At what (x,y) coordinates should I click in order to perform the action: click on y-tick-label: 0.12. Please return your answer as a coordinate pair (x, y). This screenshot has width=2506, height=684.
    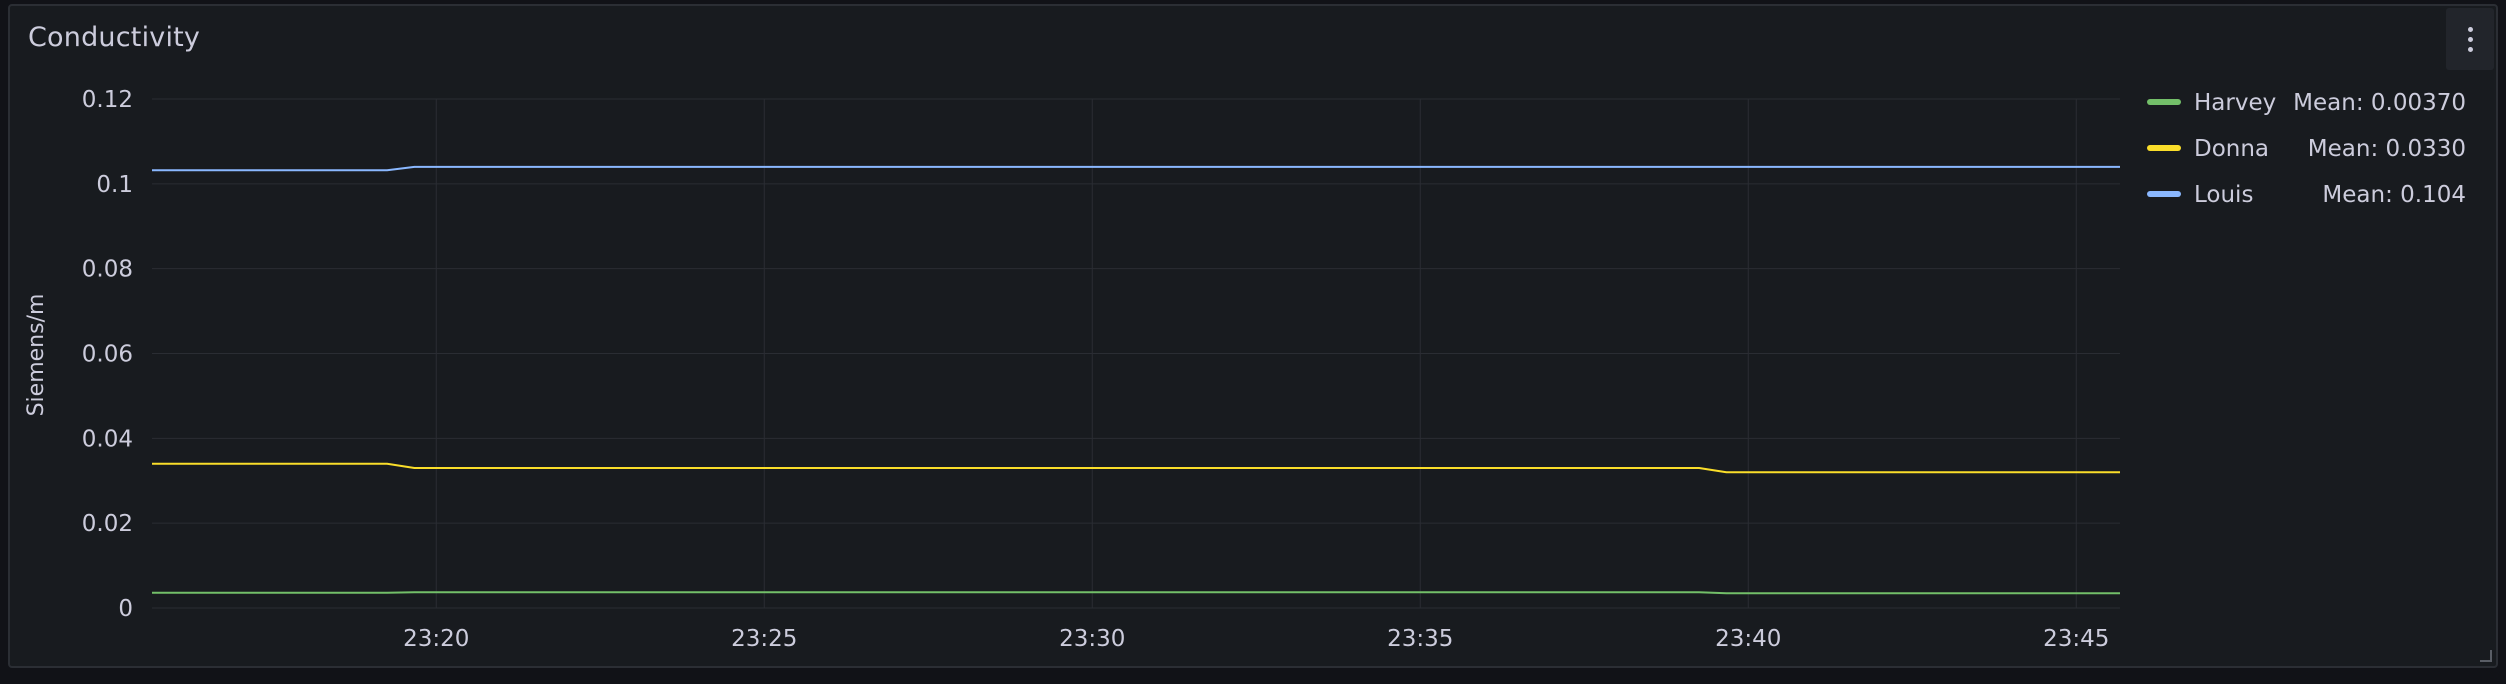
    Looking at the image, I should click on (107, 100).